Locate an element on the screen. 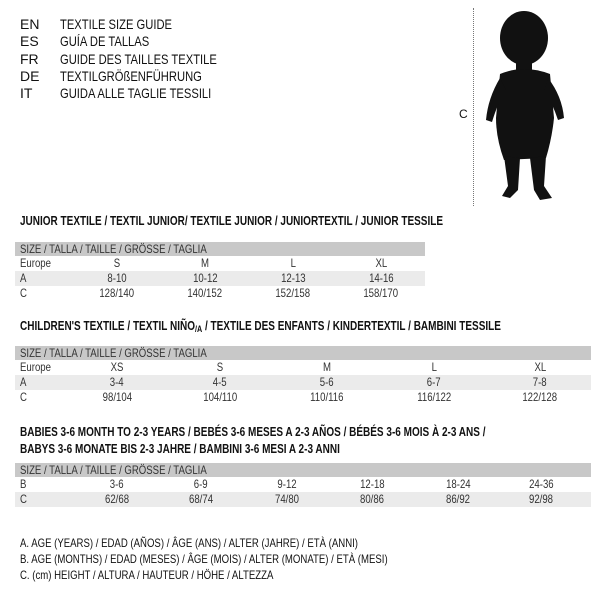 Image resolution: width=600 pixels, height=600 pixels. table-row: C 62/68 68/74 74/80 80/86 86/92 92/98 is located at coordinates (303, 499).